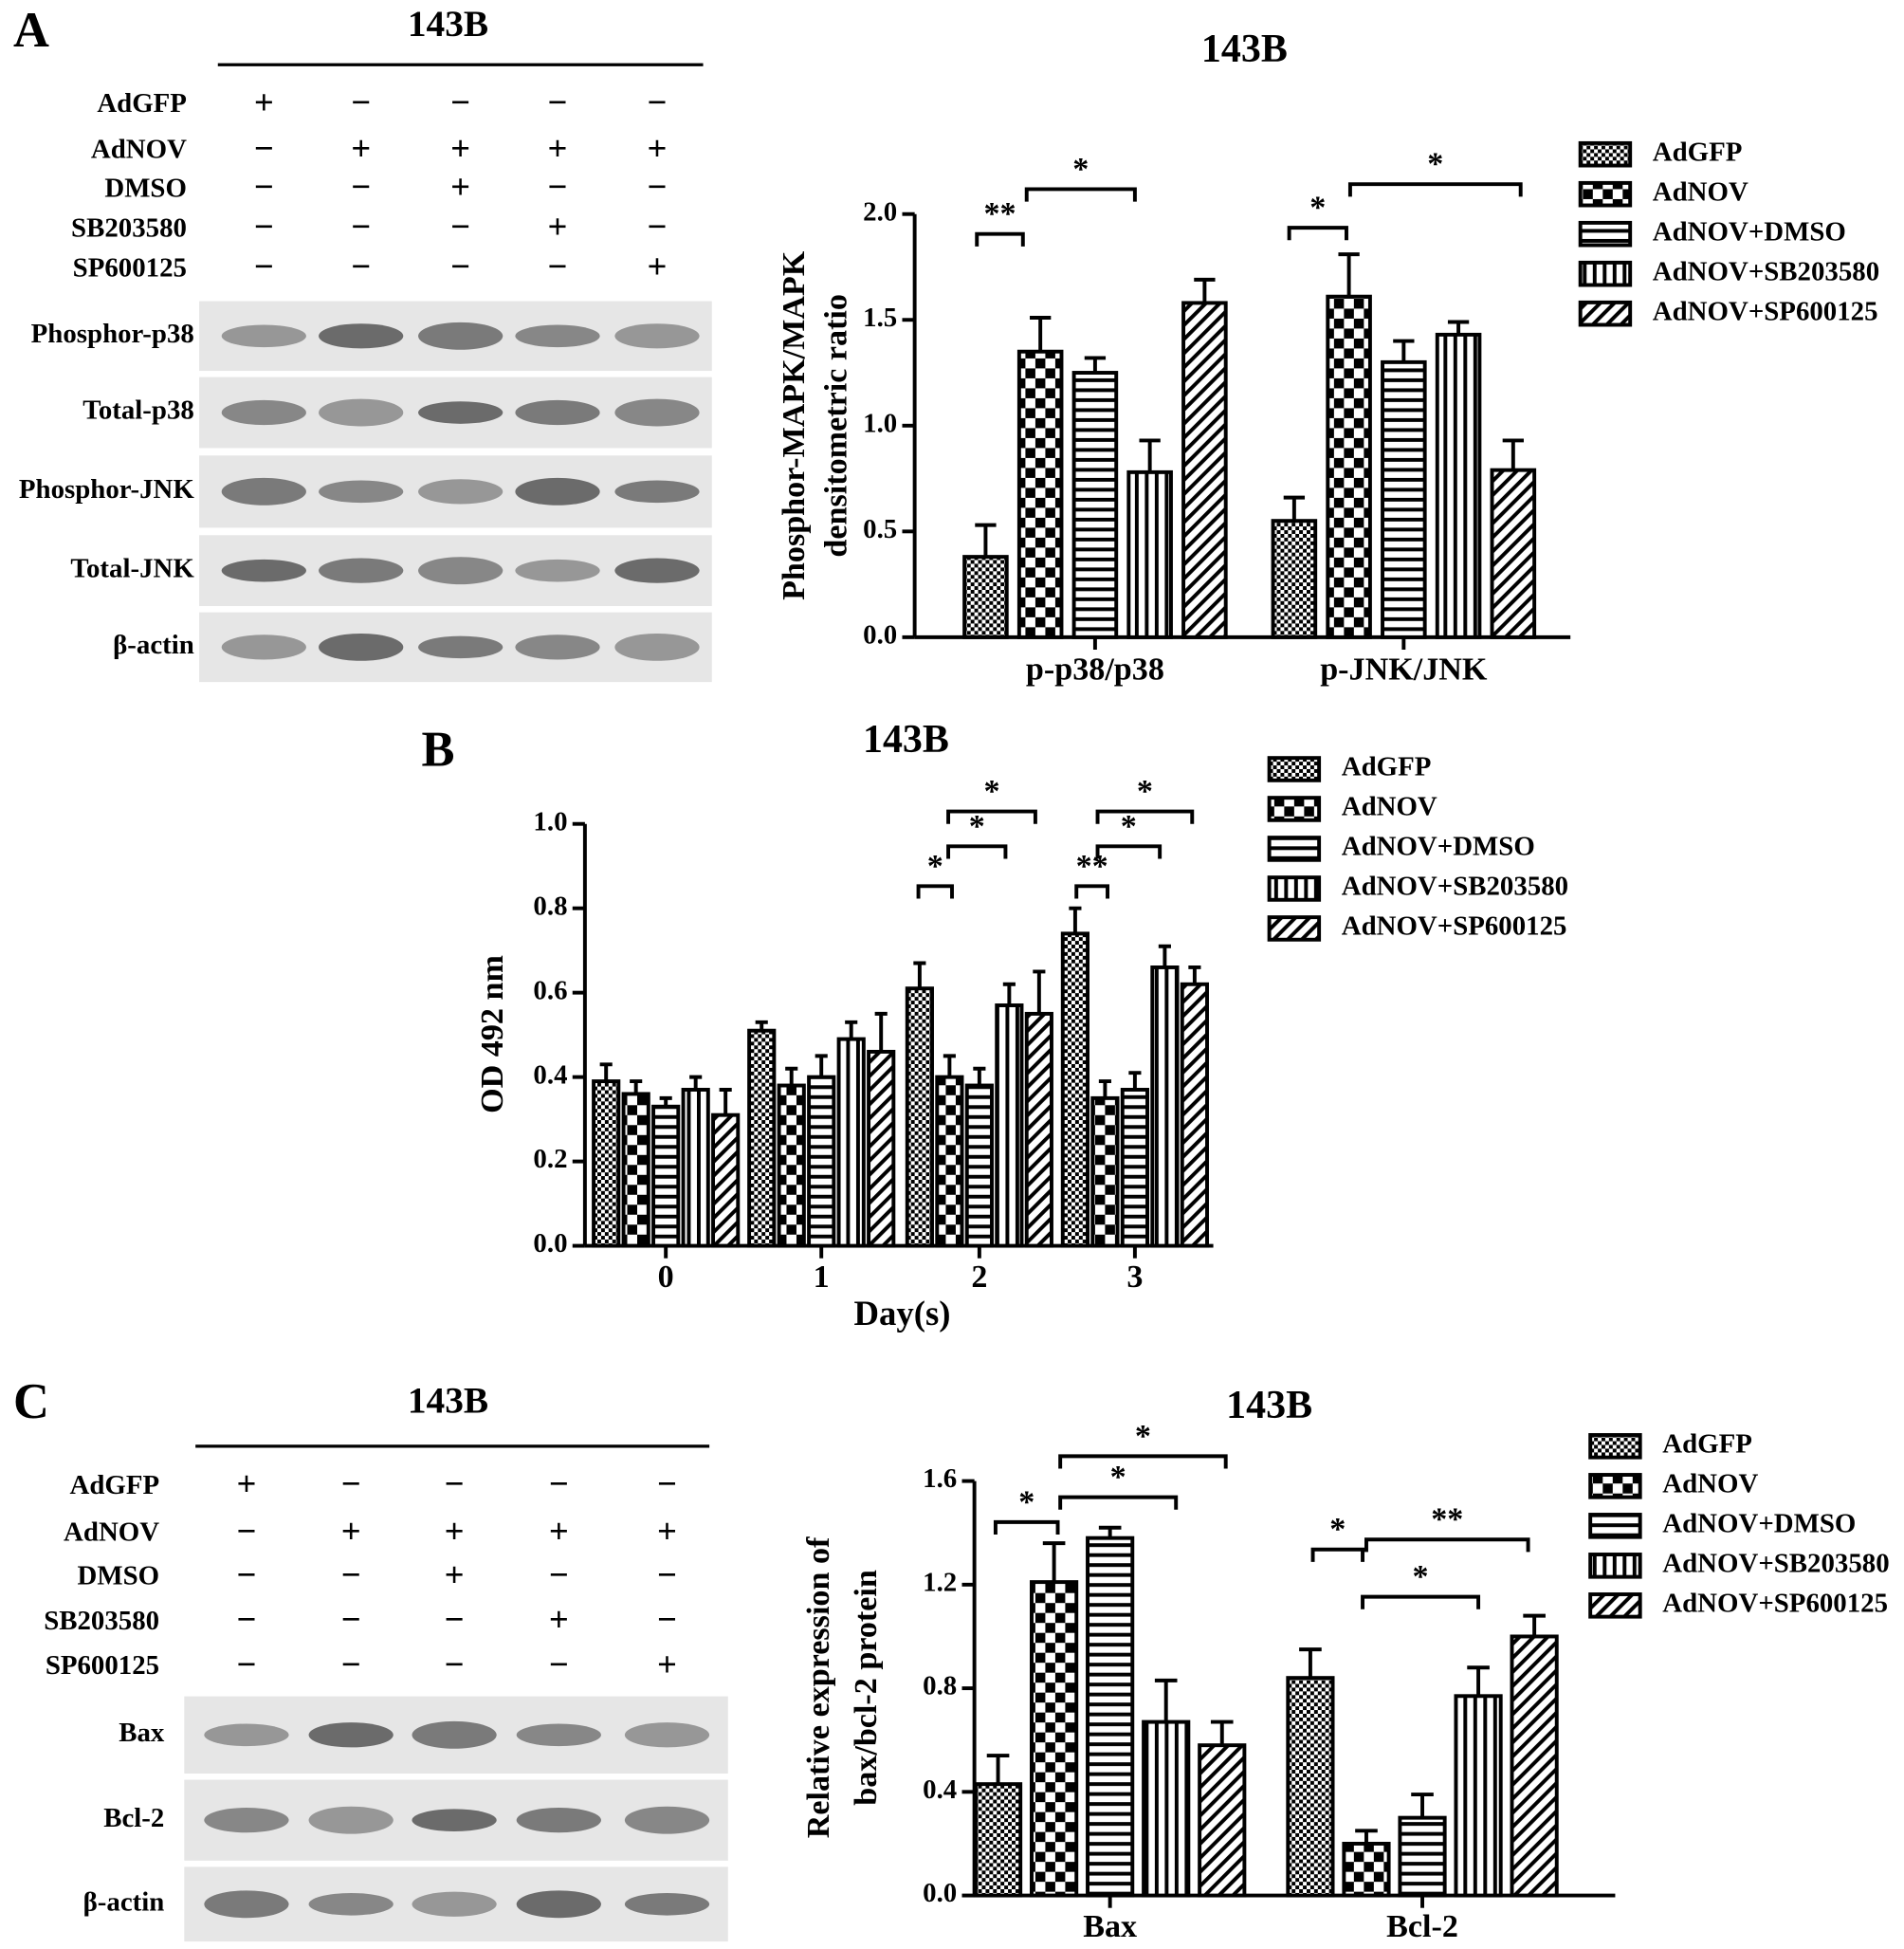 The width and height of the screenshot is (1904, 1949). What do you see at coordinates (130, 267) in the screenshot?
I see `treatment-label: SP600125` at bounding box center [130, 267].